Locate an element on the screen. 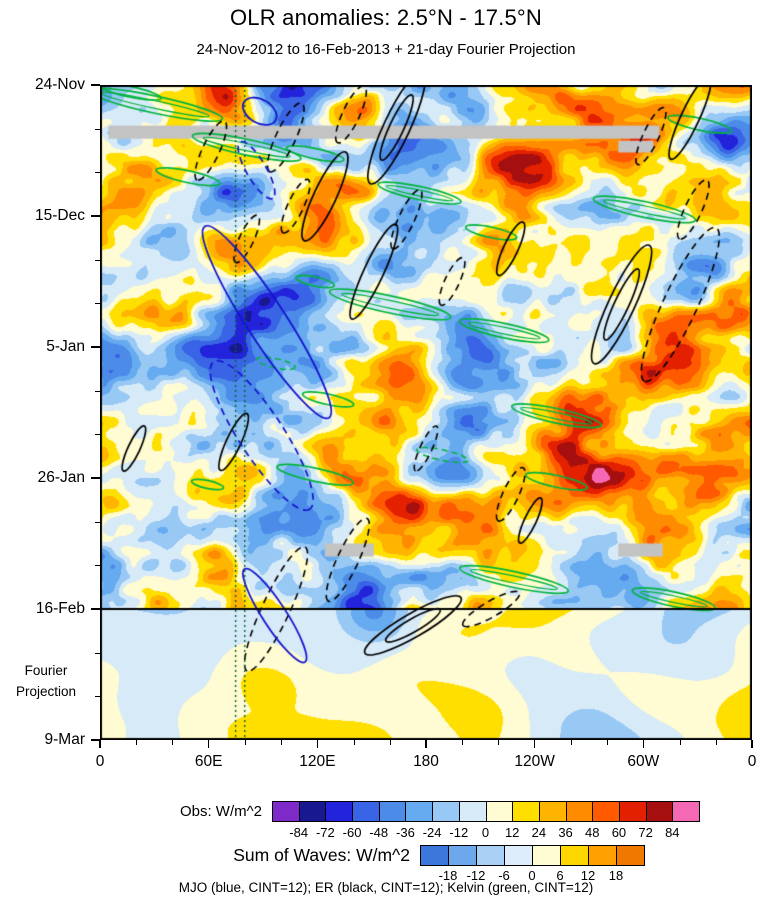  colorbar-tick-label: 48 is located at coordinates (592, 832).